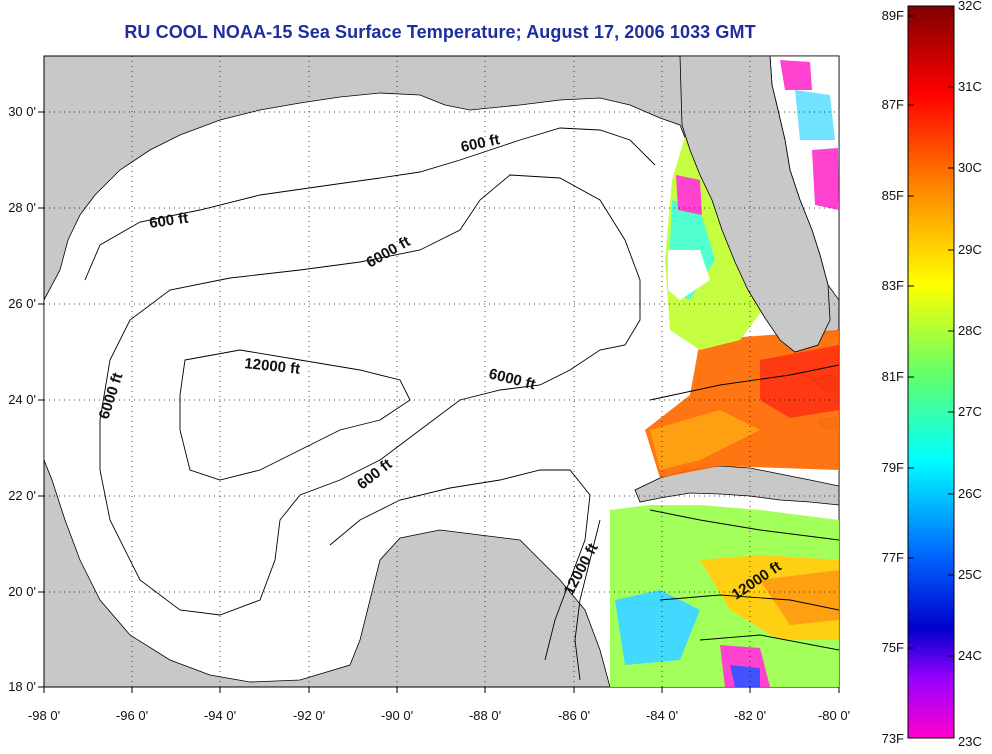 The height and width of the screenshot is (754, 992). What do you see at coordinates (970, 411) in the screenshot?
I see `colorbar-c-label: 27C` at bounding box center [970, 411].